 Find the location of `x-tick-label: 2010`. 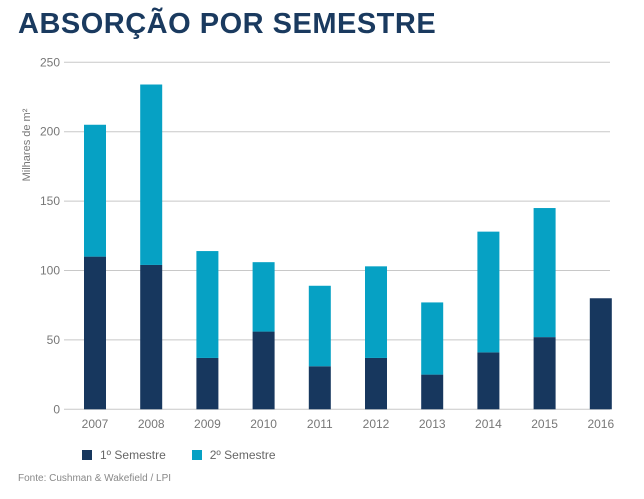

x-tick-label: 2010 is located at coordinates (263, 424).